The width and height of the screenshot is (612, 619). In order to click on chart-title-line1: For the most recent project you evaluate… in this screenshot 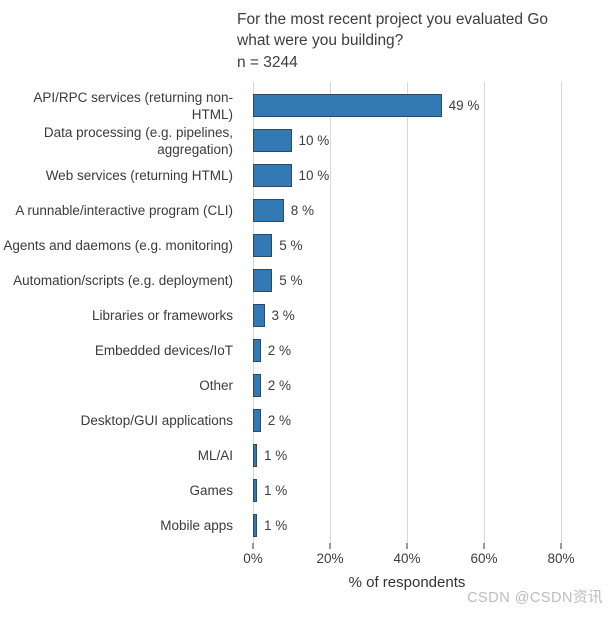, I will do `click(393, 19)`.